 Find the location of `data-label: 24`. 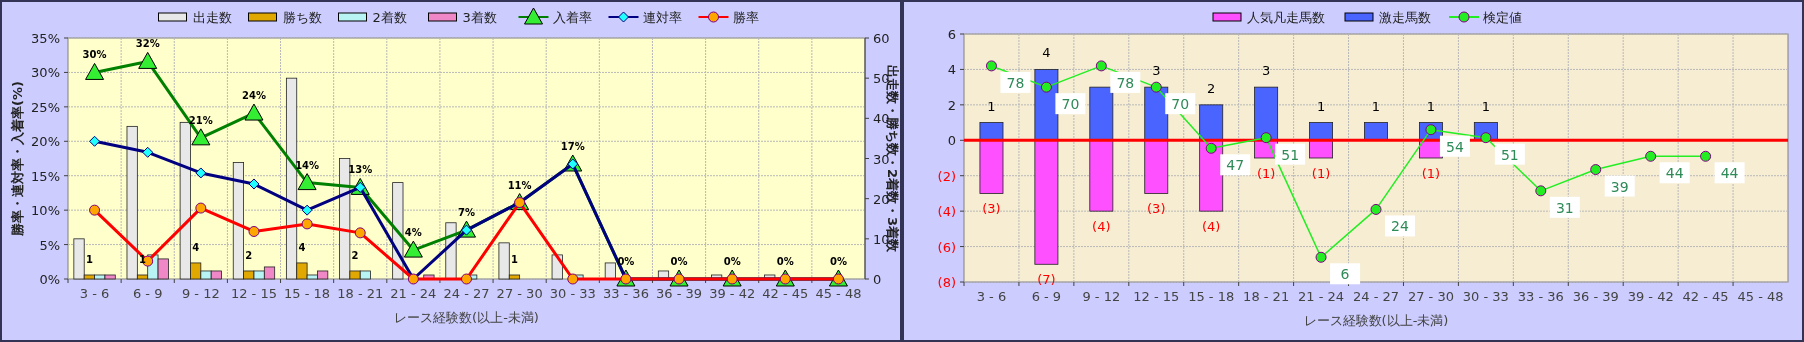

data-label: 24 is located at coordinates (1400, 226).